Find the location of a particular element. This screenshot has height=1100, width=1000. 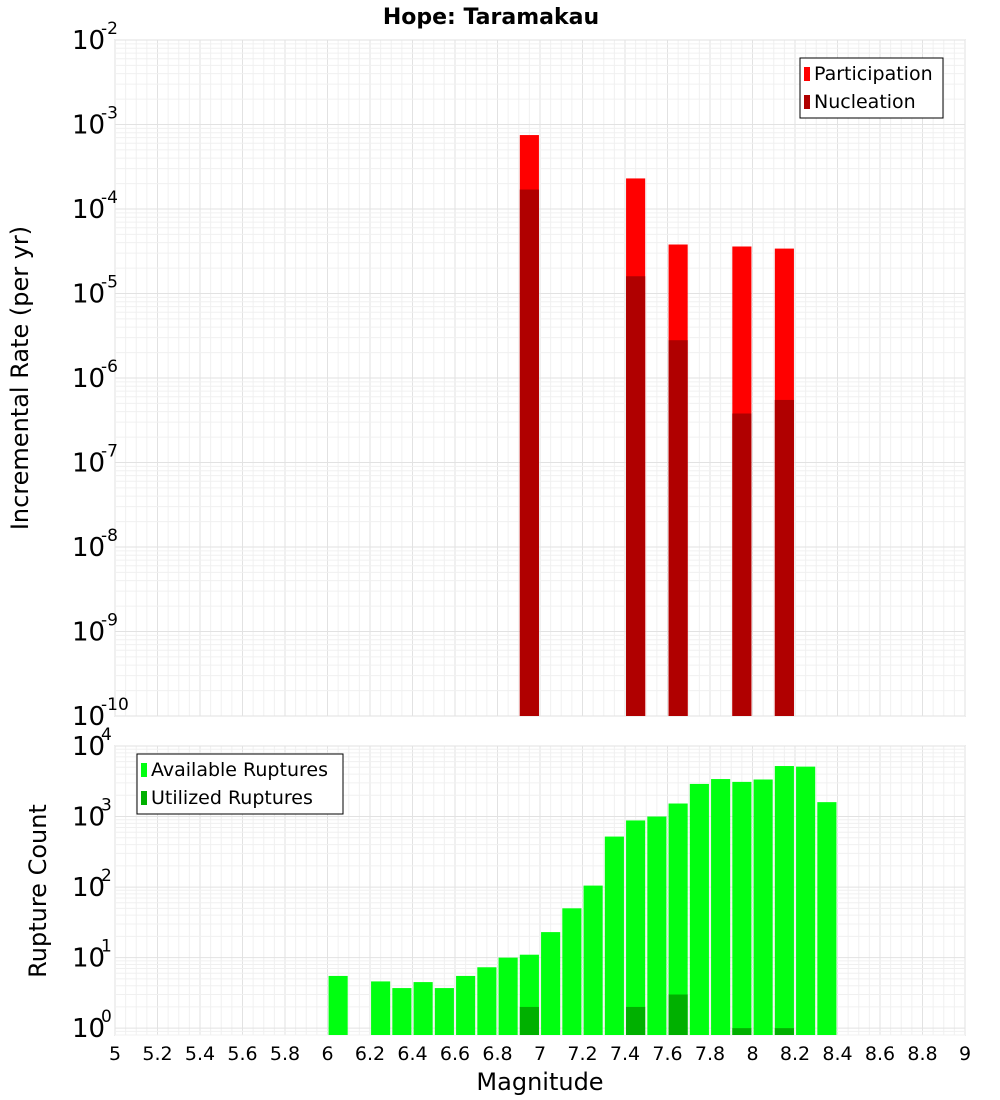

rate-y-tick-exponent: -2 is located at coordinates (109, 29).